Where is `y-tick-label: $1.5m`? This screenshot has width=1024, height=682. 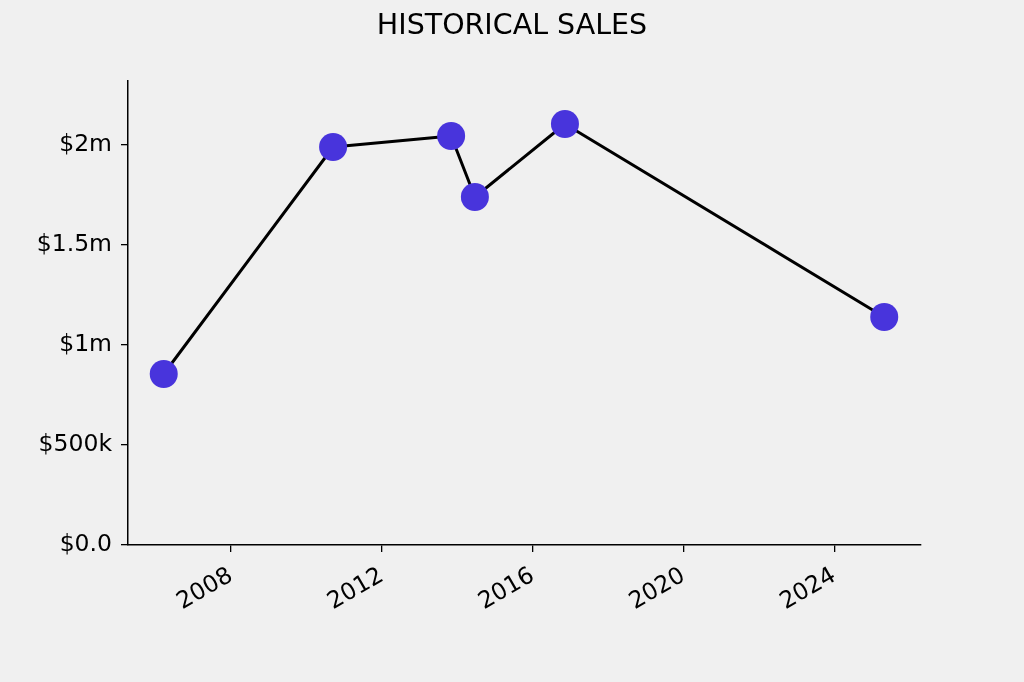 y-tick-label: $1.5m is located at coordinates (74, 243).